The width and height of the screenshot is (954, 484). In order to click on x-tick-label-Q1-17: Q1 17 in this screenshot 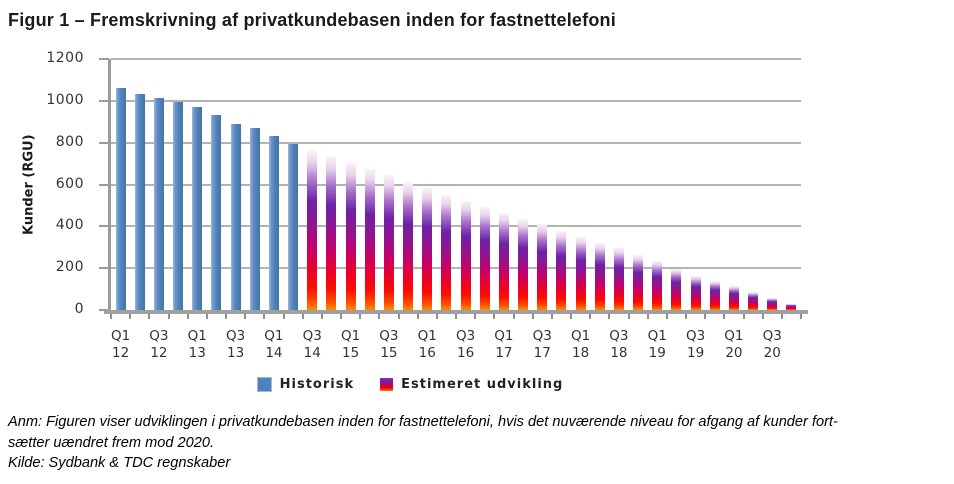, I will do `click(504, 344)`.